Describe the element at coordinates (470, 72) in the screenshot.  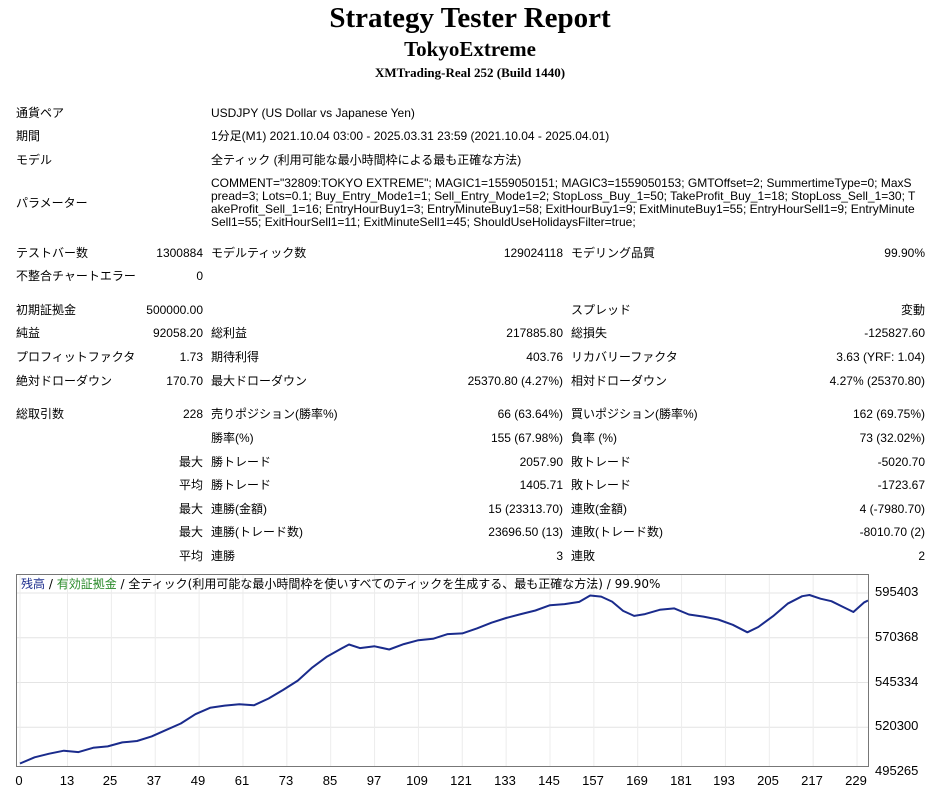
I see `server-build: XMTrading-Real 252 (Build 1440)` at that location.